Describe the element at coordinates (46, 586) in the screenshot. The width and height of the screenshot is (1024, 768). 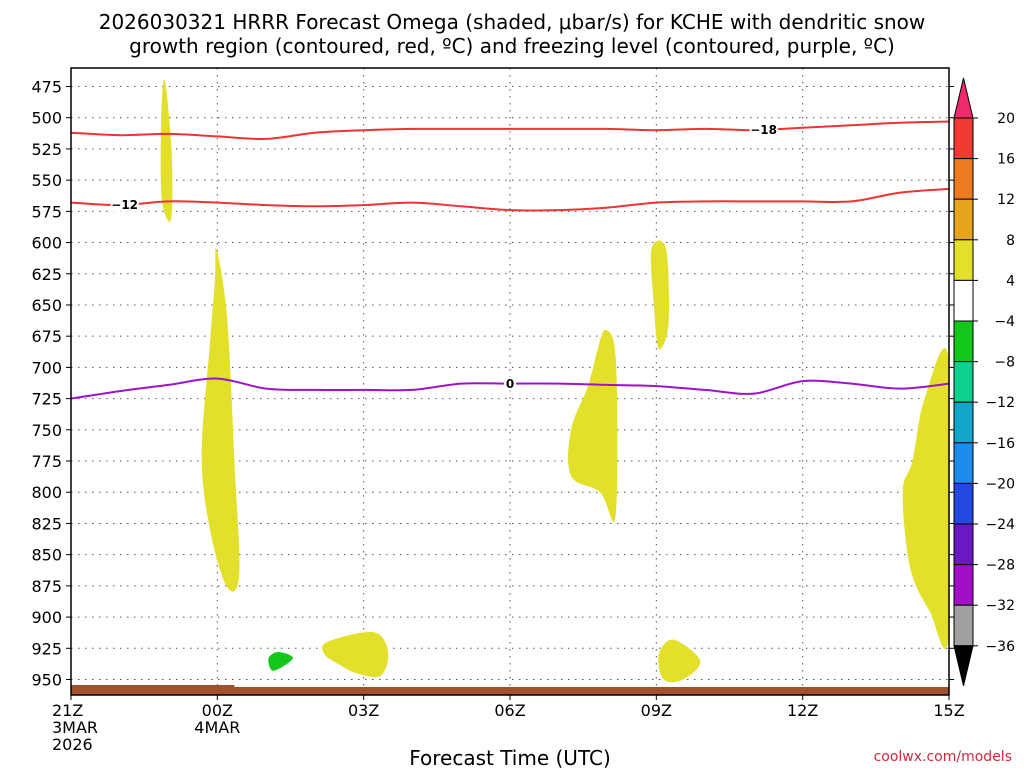
I see `y-tick-label: 875` at that location.